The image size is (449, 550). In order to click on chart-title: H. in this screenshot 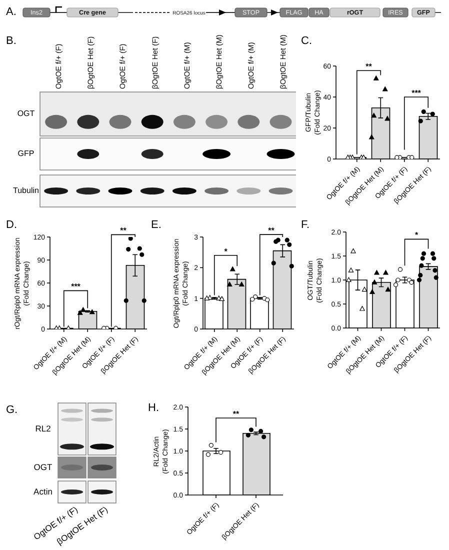, I will do `click(153, 408)`.